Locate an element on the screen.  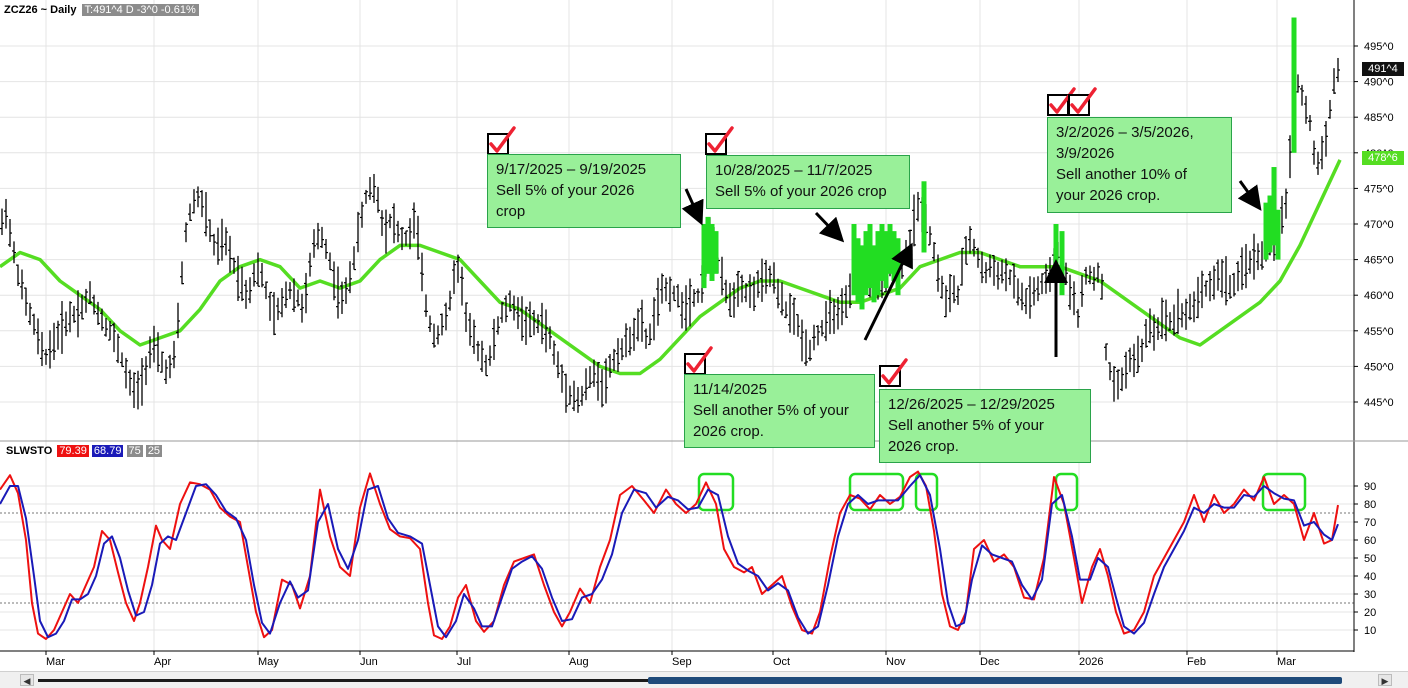
price-tick-label: 460^0 is located at coordinates (1379, 296).